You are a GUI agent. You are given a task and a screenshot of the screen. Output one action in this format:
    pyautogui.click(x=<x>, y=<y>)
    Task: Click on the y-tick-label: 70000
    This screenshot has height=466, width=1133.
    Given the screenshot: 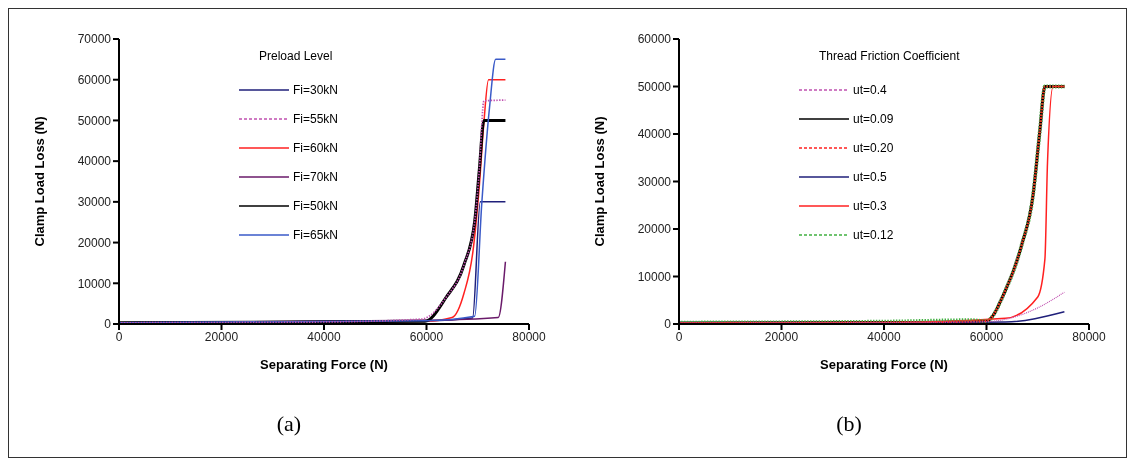 What is the action you would take?
    pyautogui.click(x=94, y=39)
    